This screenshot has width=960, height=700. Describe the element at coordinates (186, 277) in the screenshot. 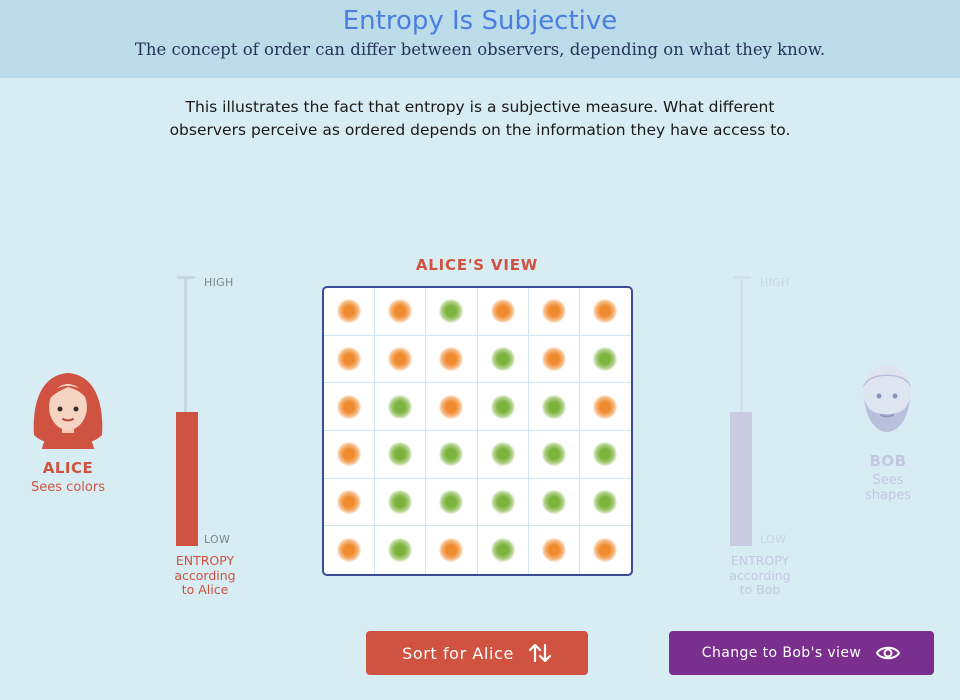

I see `alice-entropy-cap` at that location.